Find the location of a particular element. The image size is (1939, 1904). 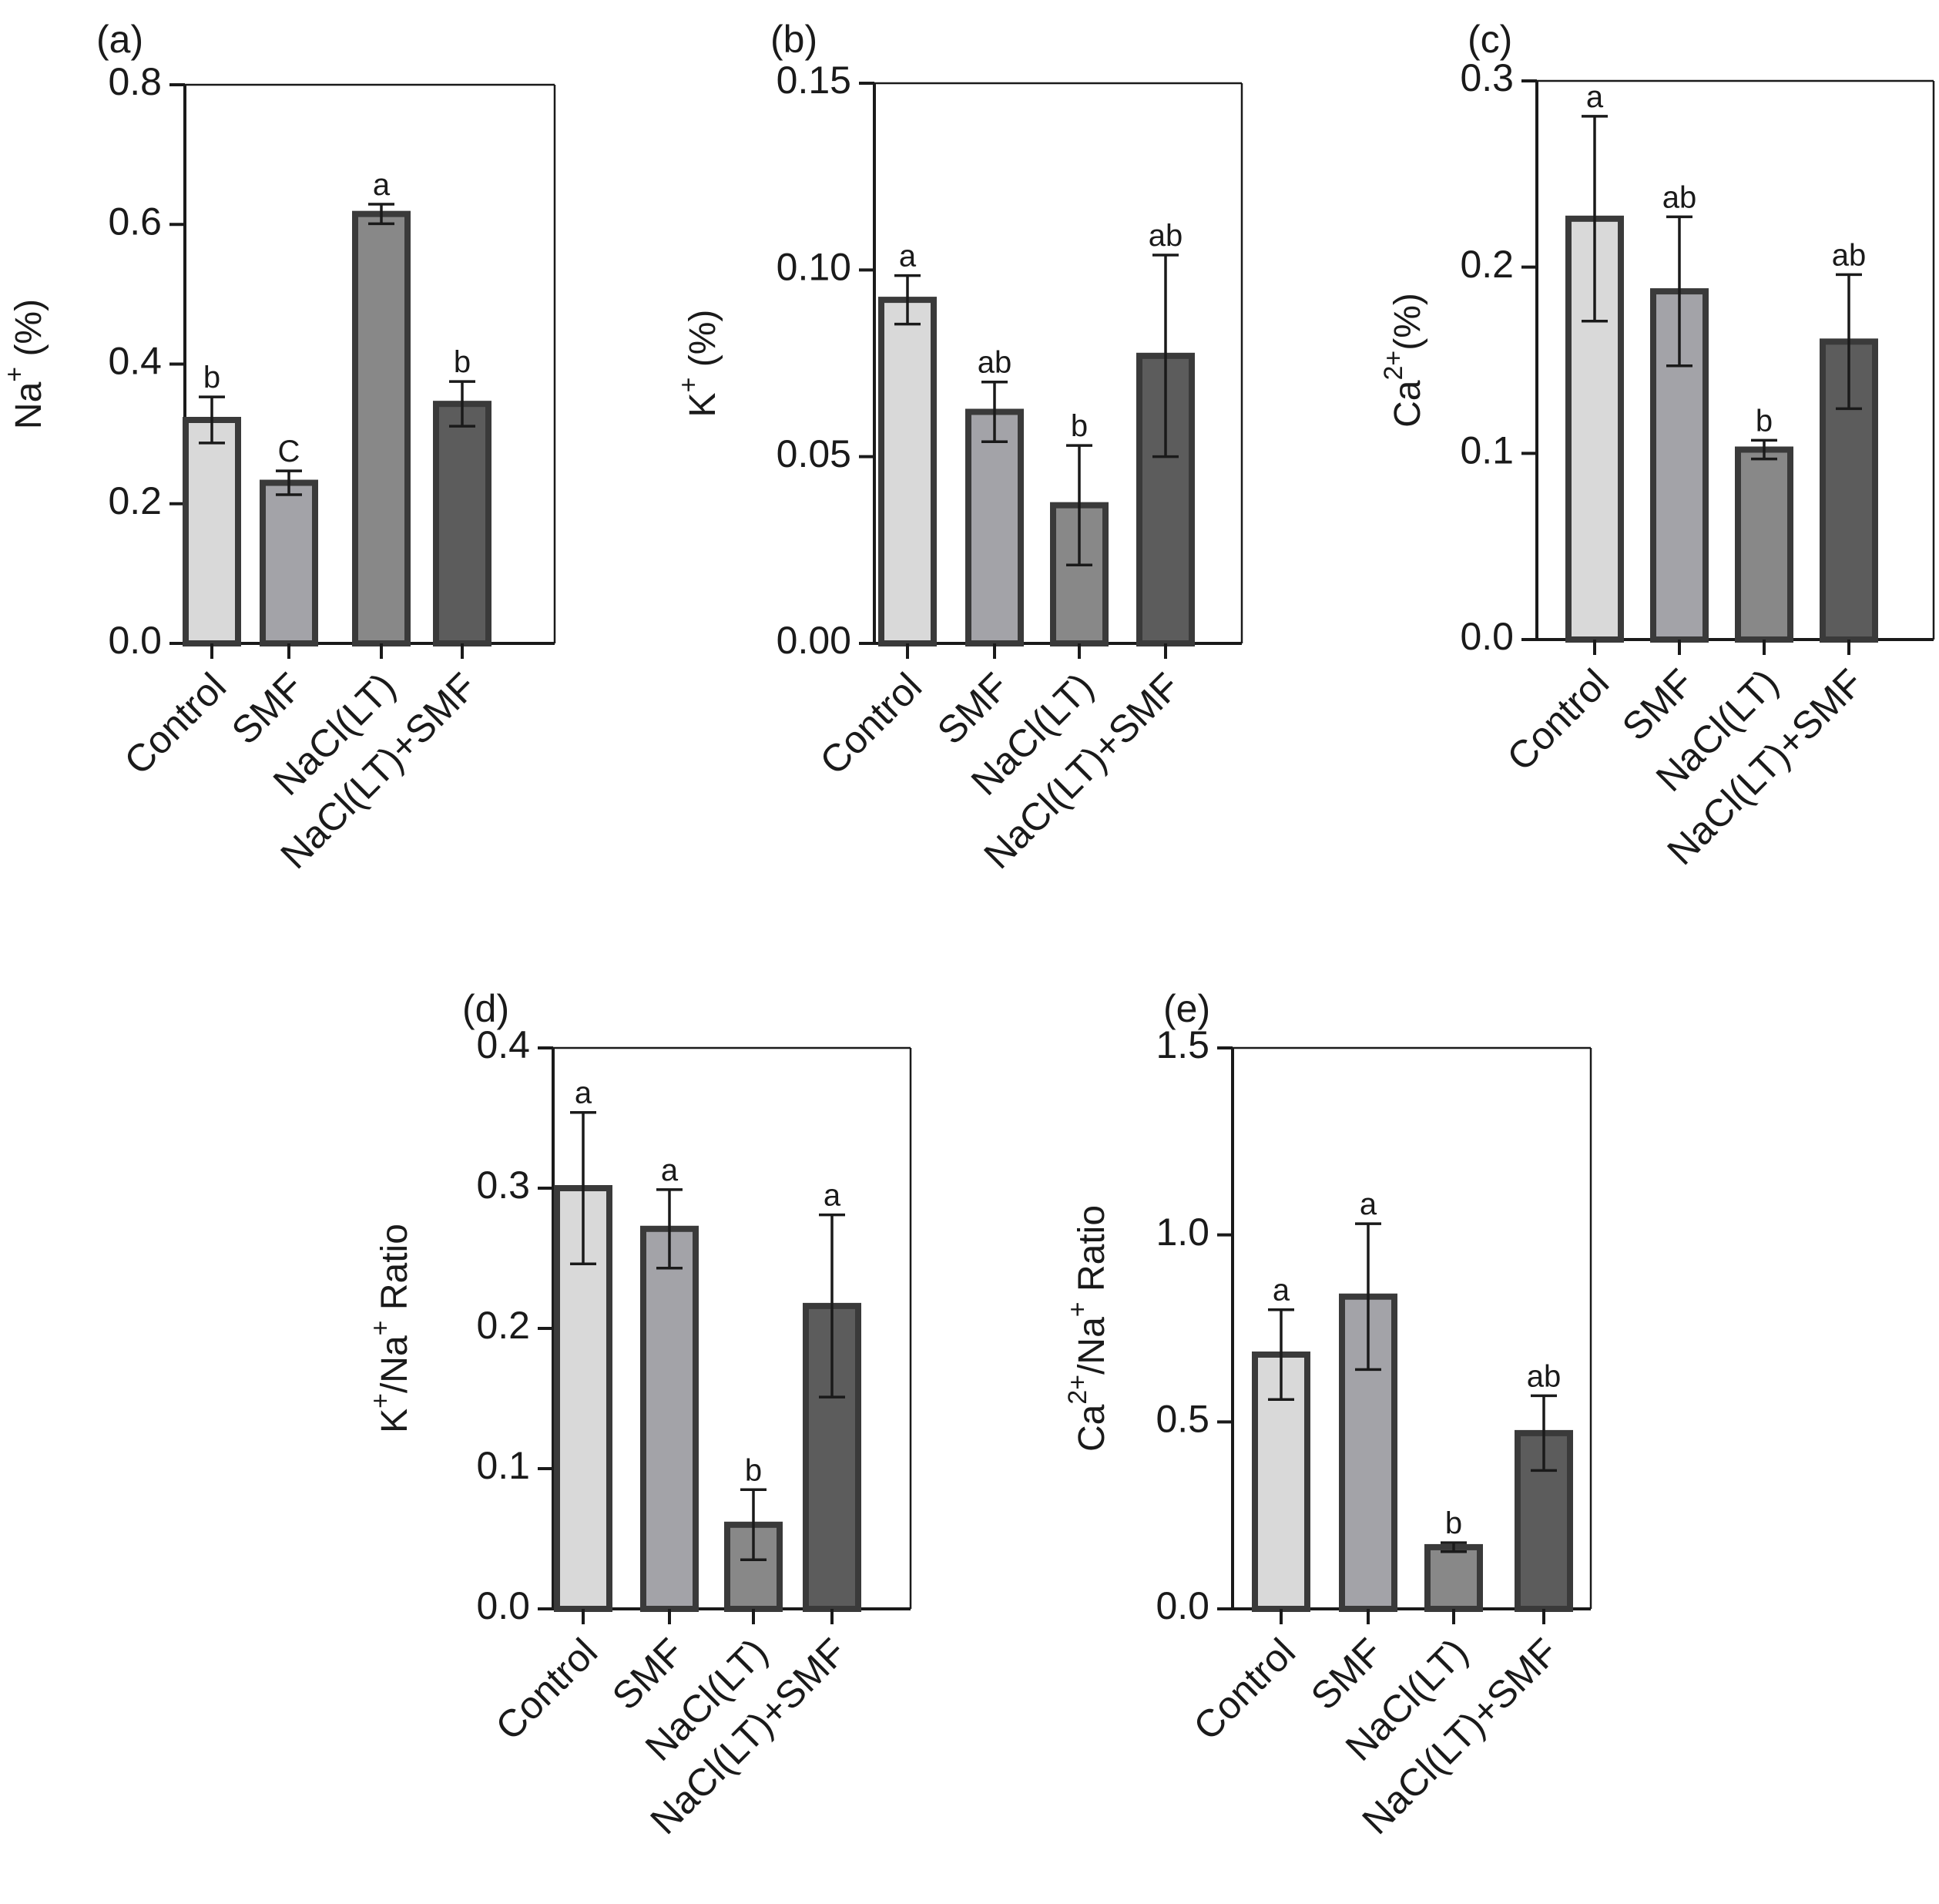

significance-label: C is located at coordinates (289, 451).